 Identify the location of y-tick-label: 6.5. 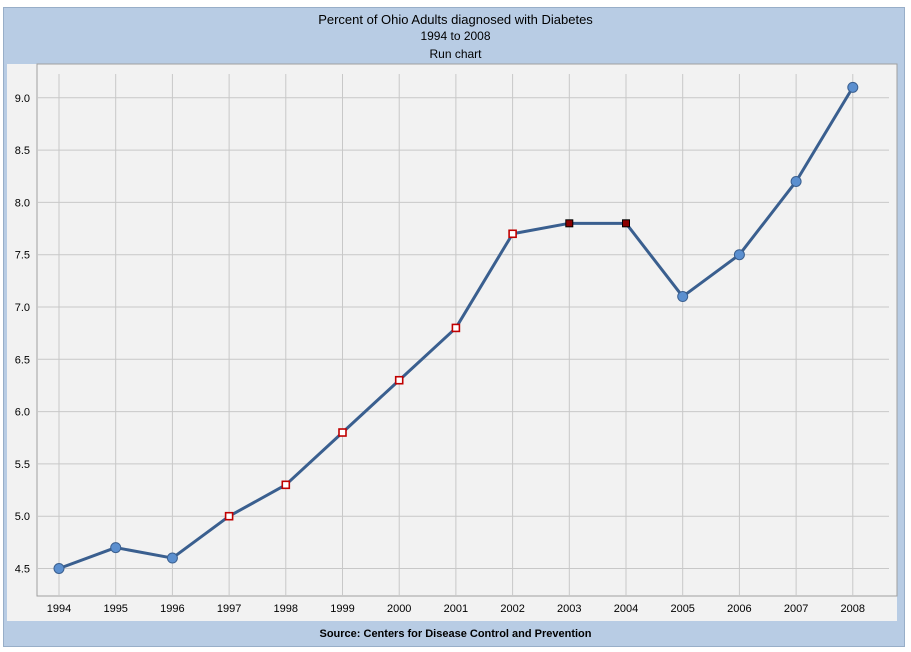
(22, 360).